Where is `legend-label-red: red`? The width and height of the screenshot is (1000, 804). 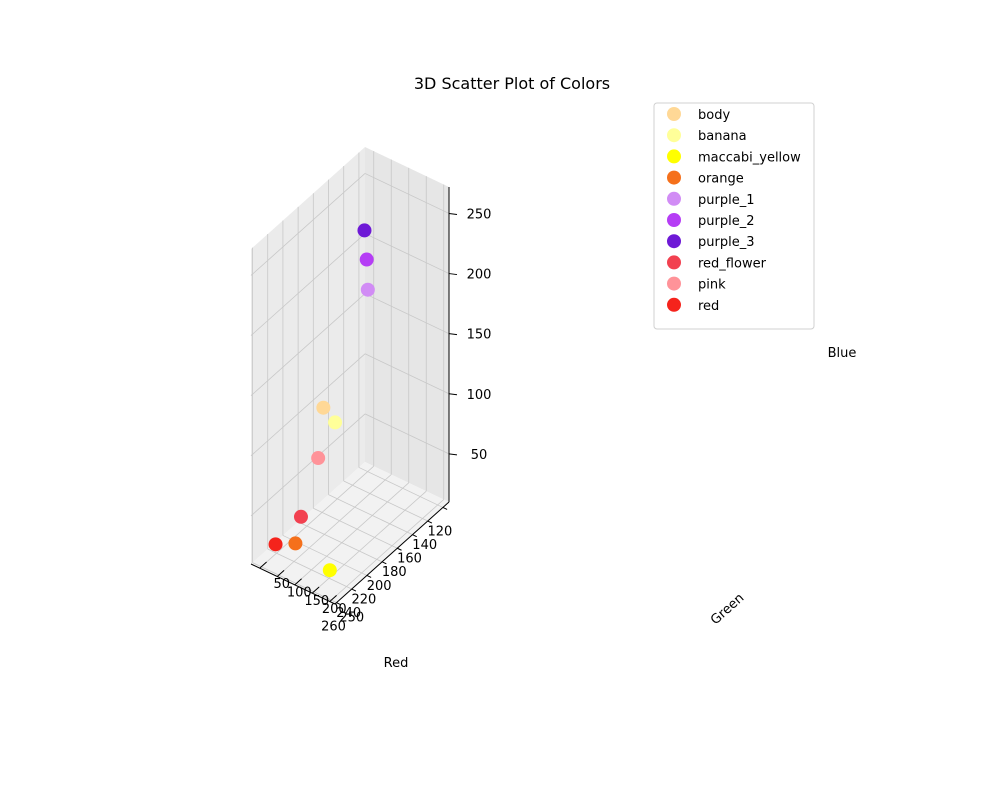
legend-label-red: red is located at coordinates (708, 306).